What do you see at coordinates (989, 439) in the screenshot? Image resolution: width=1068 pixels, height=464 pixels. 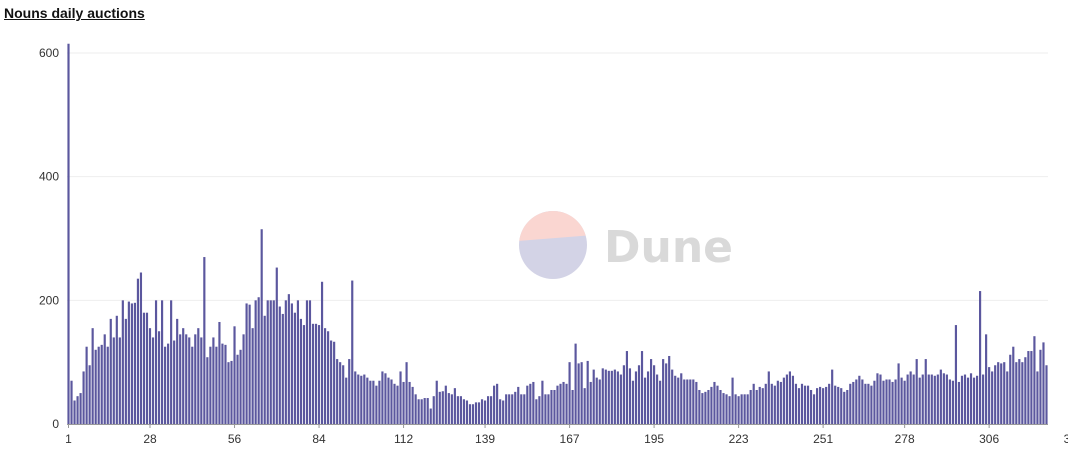 I see `x-tick-label: 306` at bounding box center [989, 439].